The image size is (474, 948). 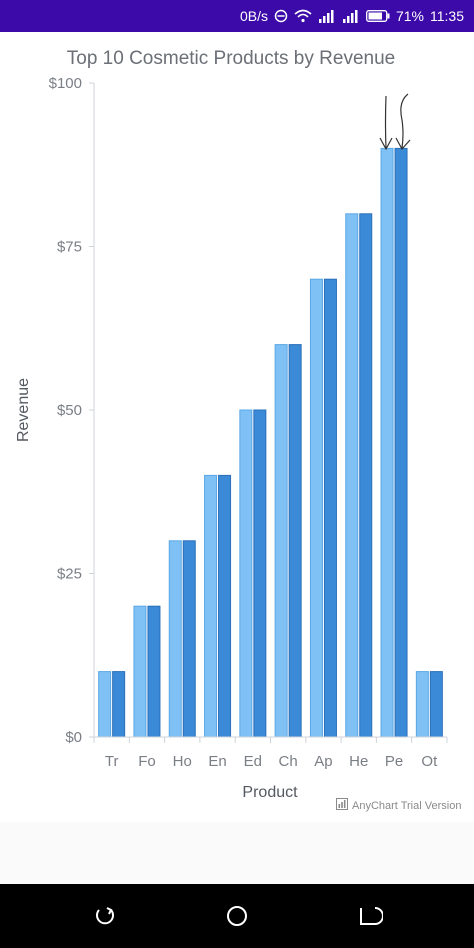 I want to click on x-tick-label-fo: Fo, so click(x=147, y=761).